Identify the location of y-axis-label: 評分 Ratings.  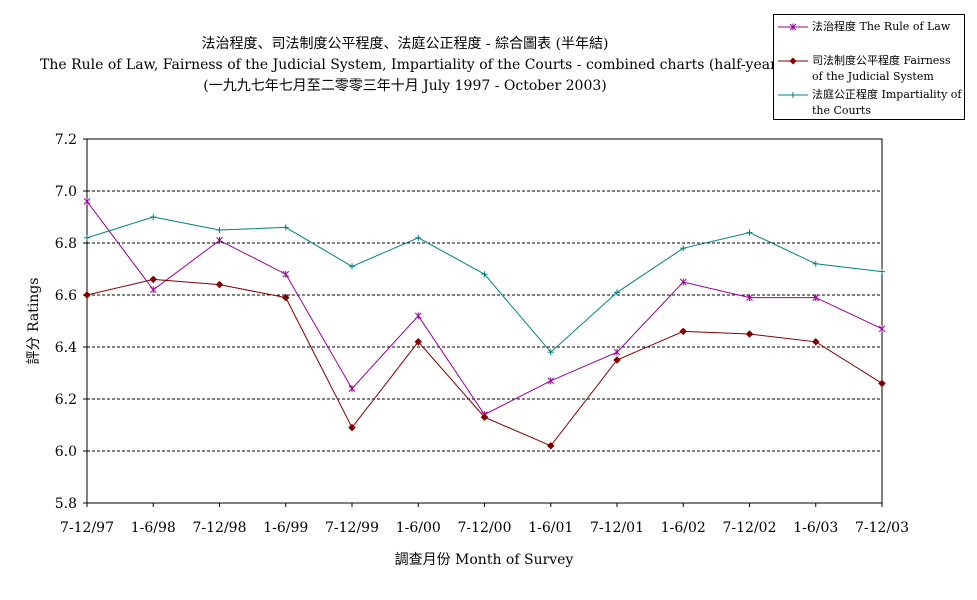
(34, 321).